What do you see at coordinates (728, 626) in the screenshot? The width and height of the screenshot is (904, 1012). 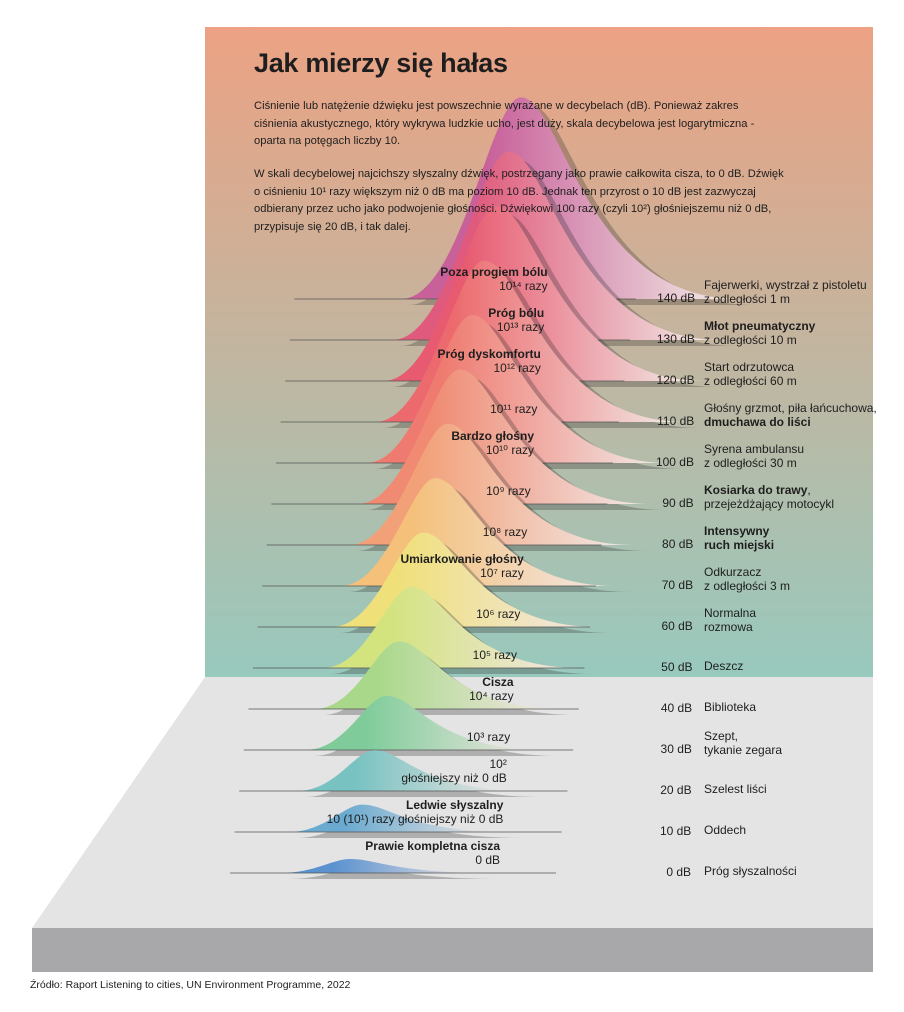 I see `example-text: rozmowa` at bounding box center [728, 626].